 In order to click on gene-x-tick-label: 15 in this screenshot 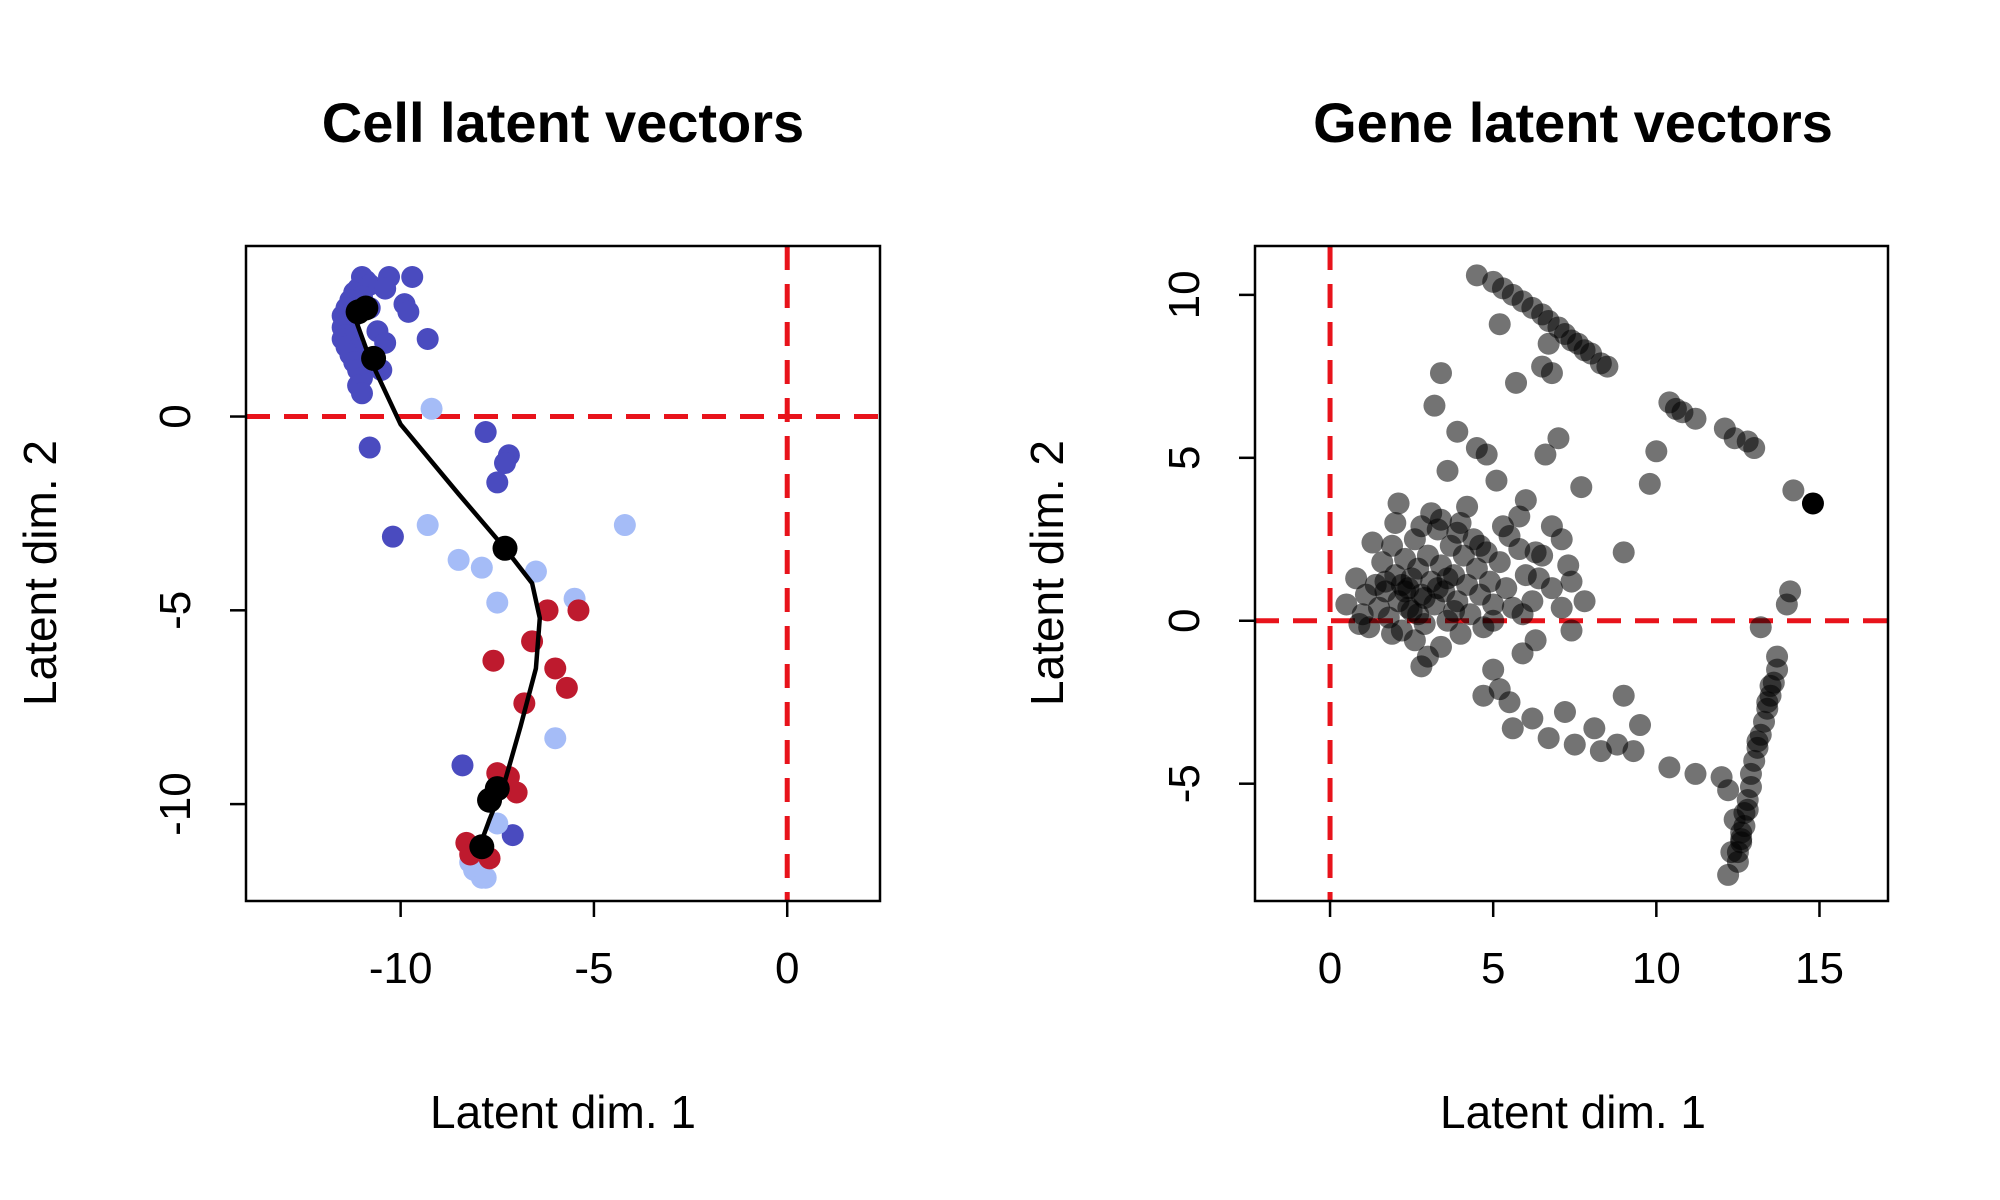, I will do `click(1819, 968)`.